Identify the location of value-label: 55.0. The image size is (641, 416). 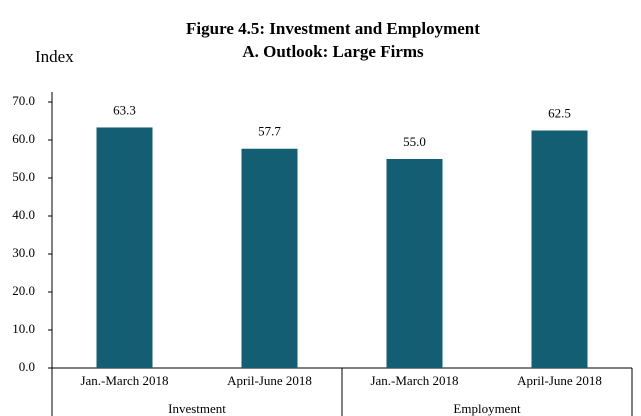
(414, 141).